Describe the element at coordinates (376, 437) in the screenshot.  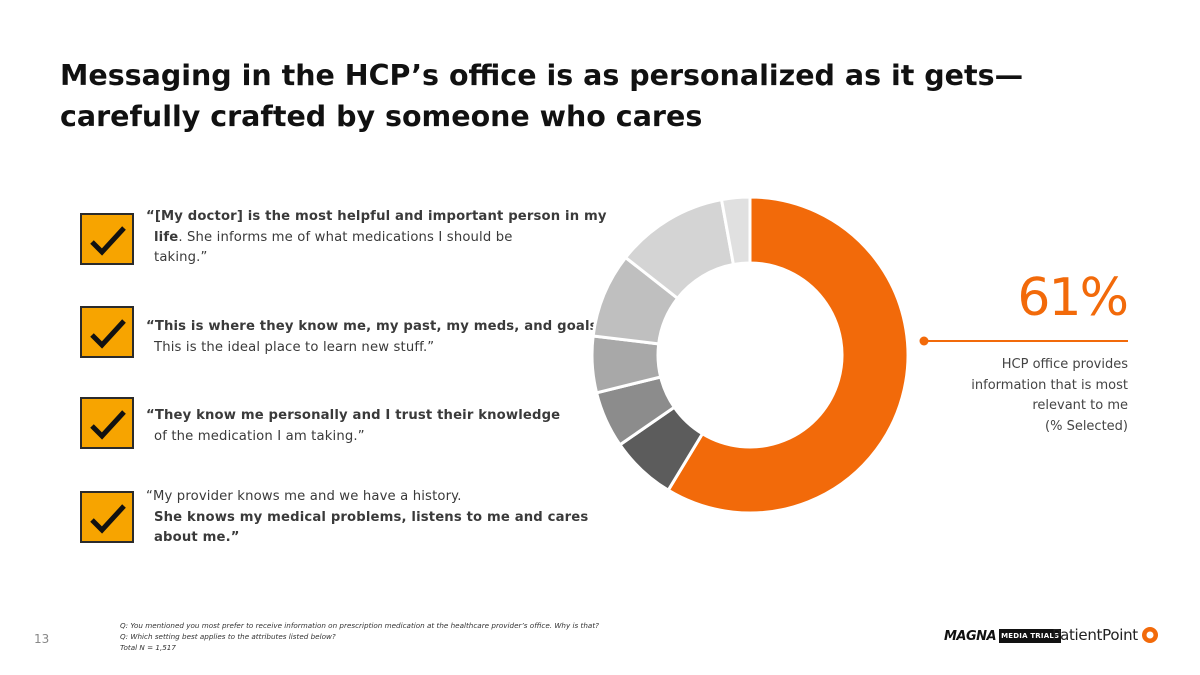
I see `quote-line: of the medication I am taking.”` at that location.